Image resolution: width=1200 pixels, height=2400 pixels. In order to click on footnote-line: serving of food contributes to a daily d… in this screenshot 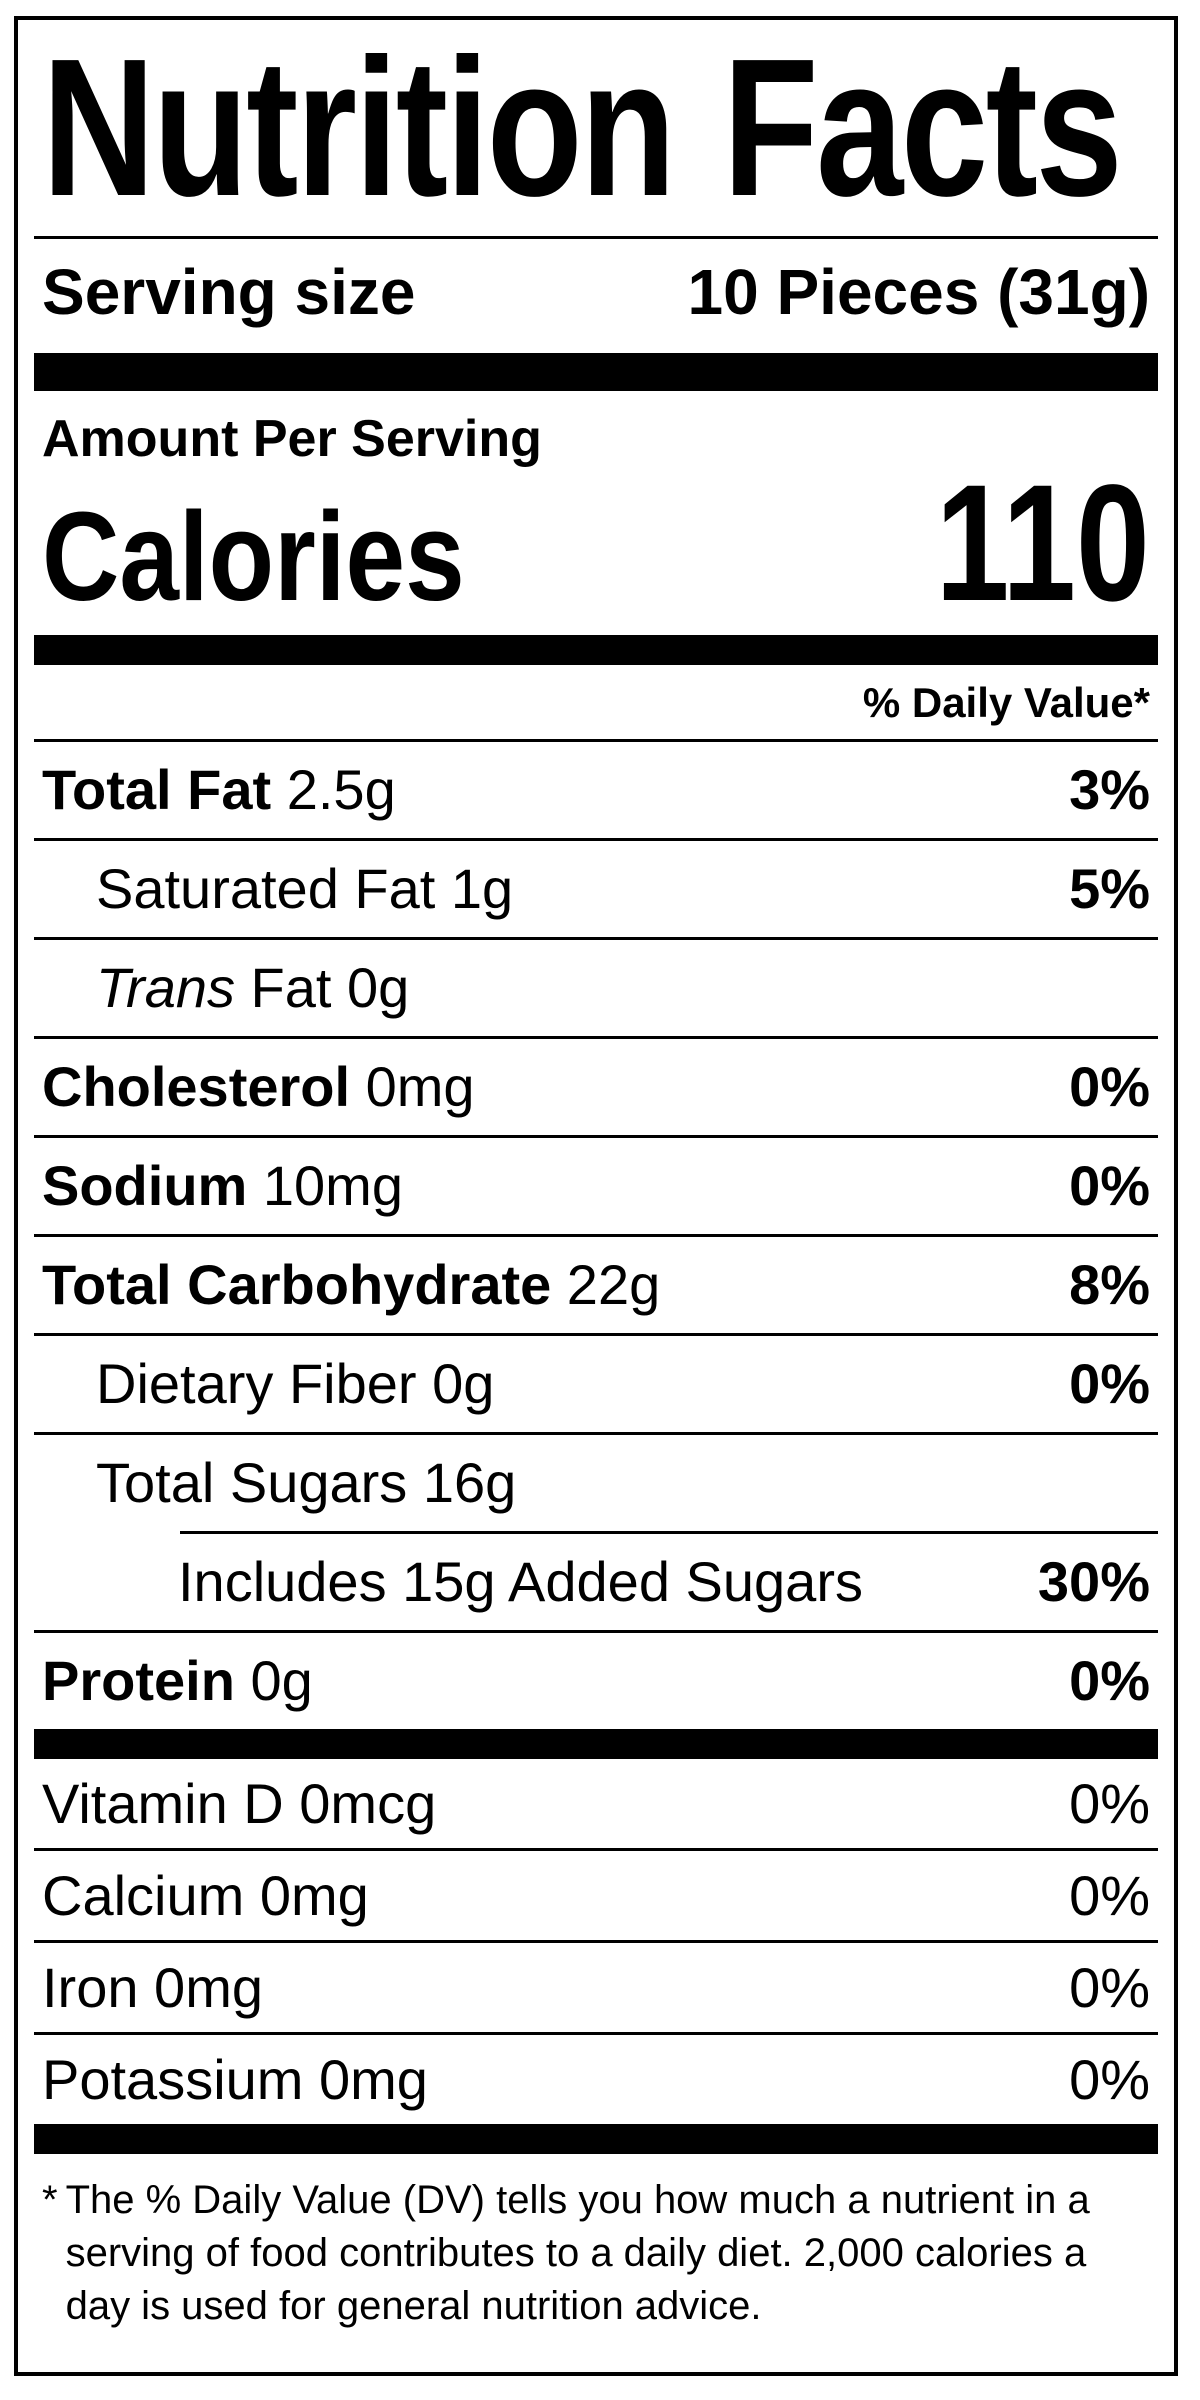, I will do `click(576, 2253)`.